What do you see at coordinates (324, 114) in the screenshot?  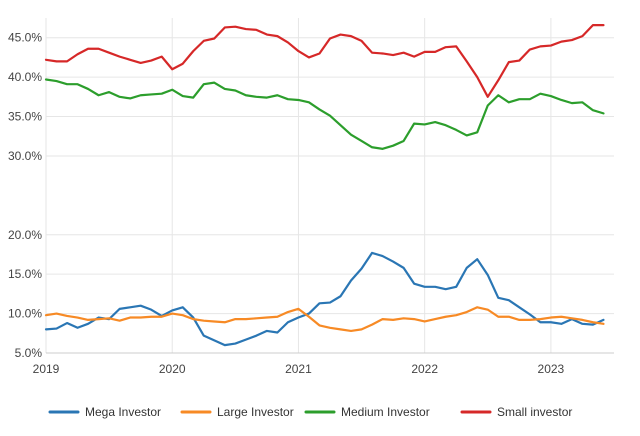 I see `series-line-medium-investor` at bounding box center [324, 114].